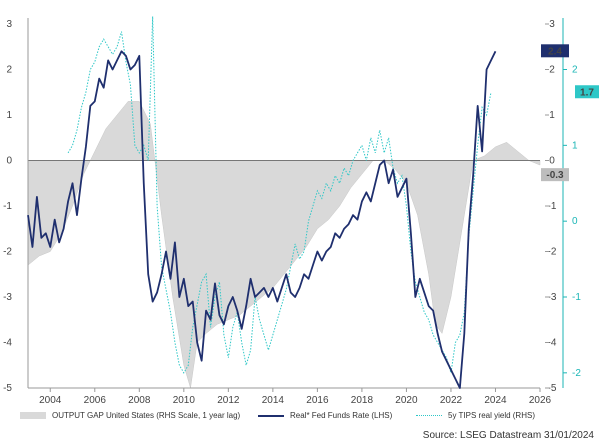 Image resolution: width=602 pixels, height=448 pixels. I want to click on y-left-tick-label: -4, so click(7, 343).